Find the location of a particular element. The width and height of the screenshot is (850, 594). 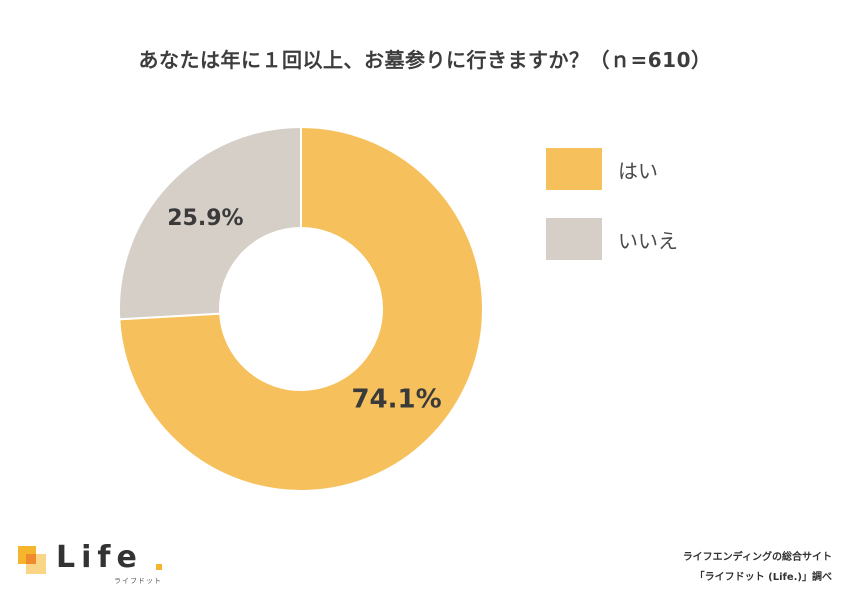

source-credit: ライフエンディングの総合サイト 「ライフドット (Life.)」調べ is located at coordinates (757, 568).